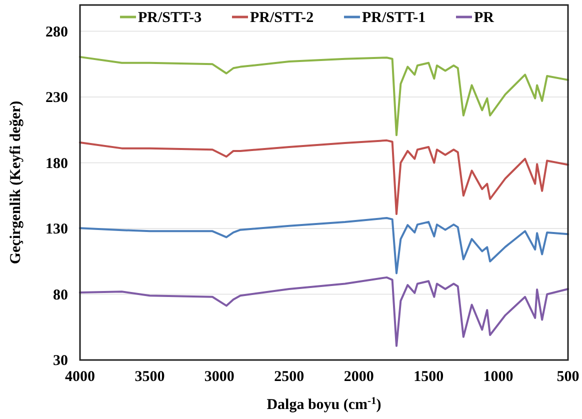 This screenshot has width=582, height=419. Describe the element at coordinates (429, 377) in the screenshot. I see `x-tick-label: 1500` at that location.